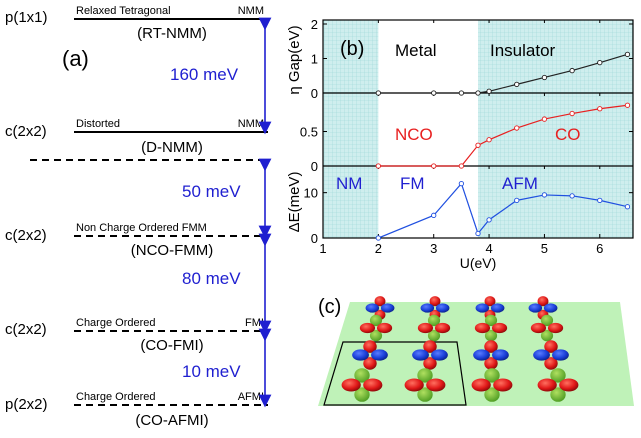  What do you see at coordinates (172, 250) in the screenshot?
I see `level-3-name: (NCO-FMM)` at bounding box center [172, 250].